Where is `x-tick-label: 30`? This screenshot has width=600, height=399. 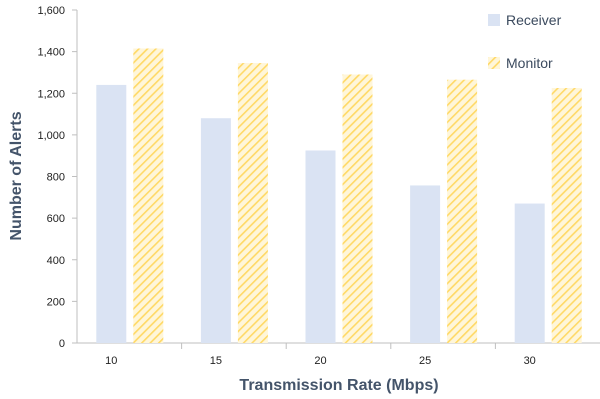
x-tick-label: 30 is located at coordinates (530, 361).